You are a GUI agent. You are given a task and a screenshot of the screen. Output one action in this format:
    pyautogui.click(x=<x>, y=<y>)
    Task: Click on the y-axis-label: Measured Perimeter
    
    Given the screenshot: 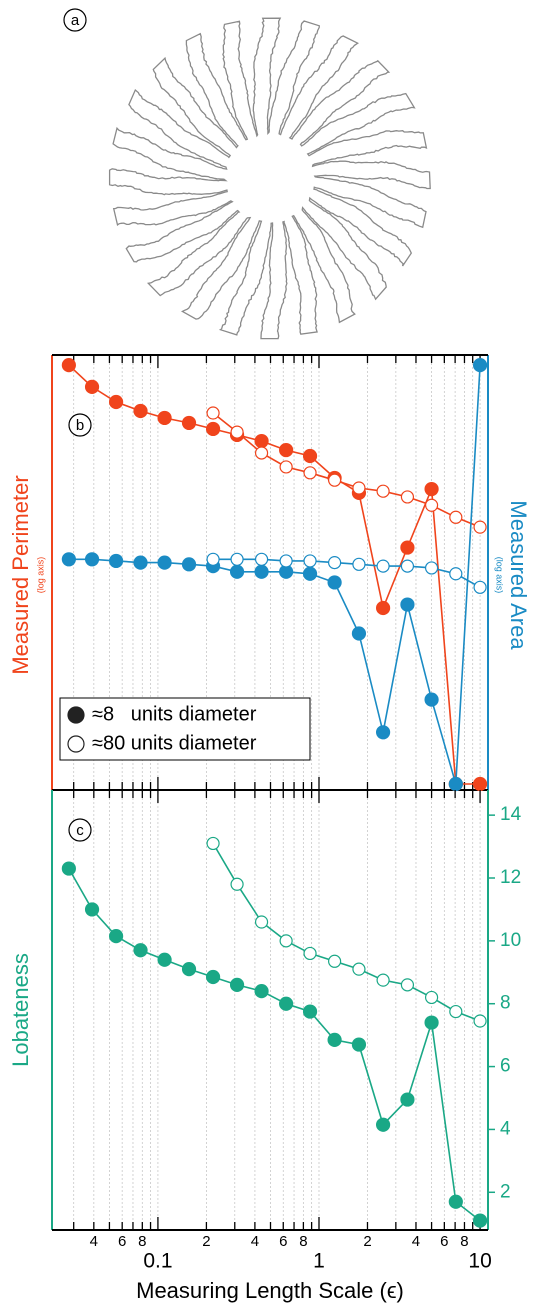 What is the action you would take?
    pyautogui.click(x=20, y=574)
    